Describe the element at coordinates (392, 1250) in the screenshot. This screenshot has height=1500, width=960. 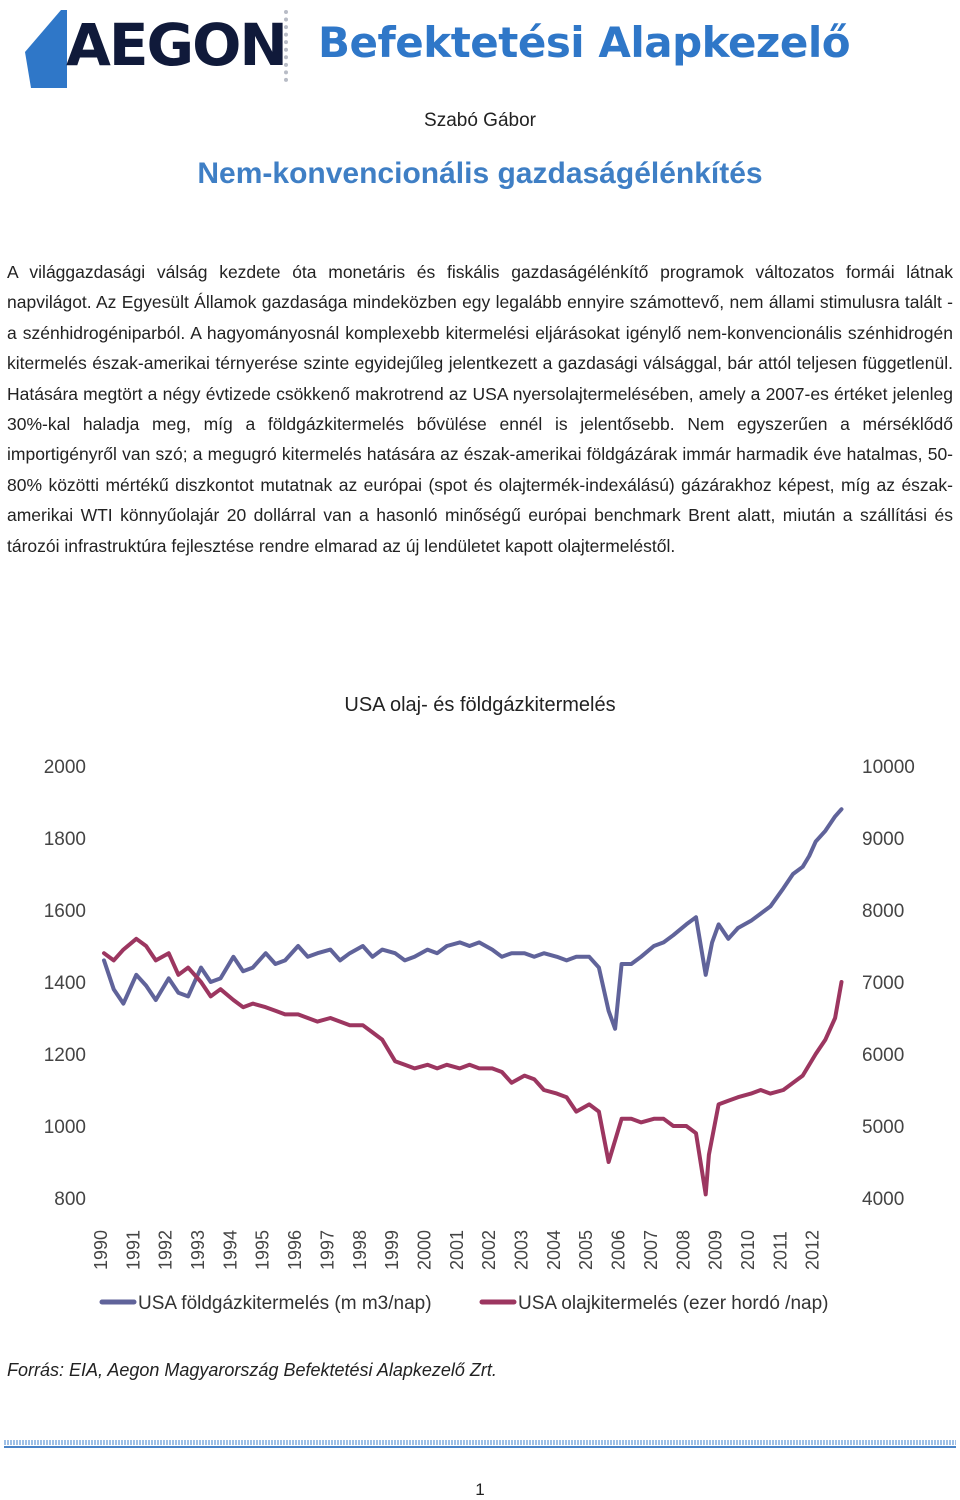
I see `x-tick-label: 1999` at that location.